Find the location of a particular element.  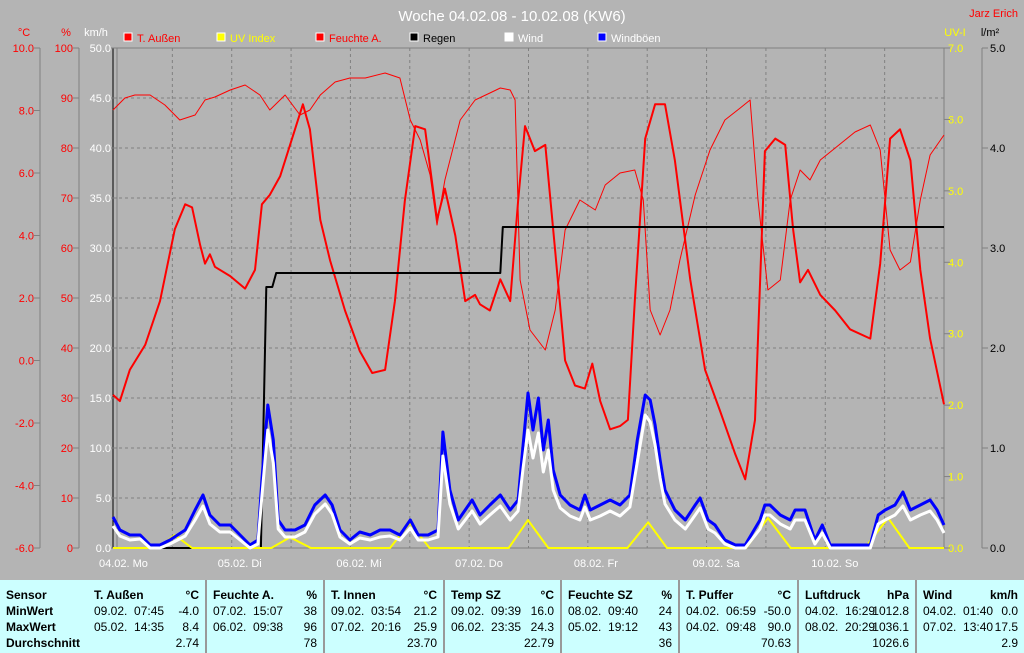

row-label-max: MaxWert is located at coordinates (31, 627).